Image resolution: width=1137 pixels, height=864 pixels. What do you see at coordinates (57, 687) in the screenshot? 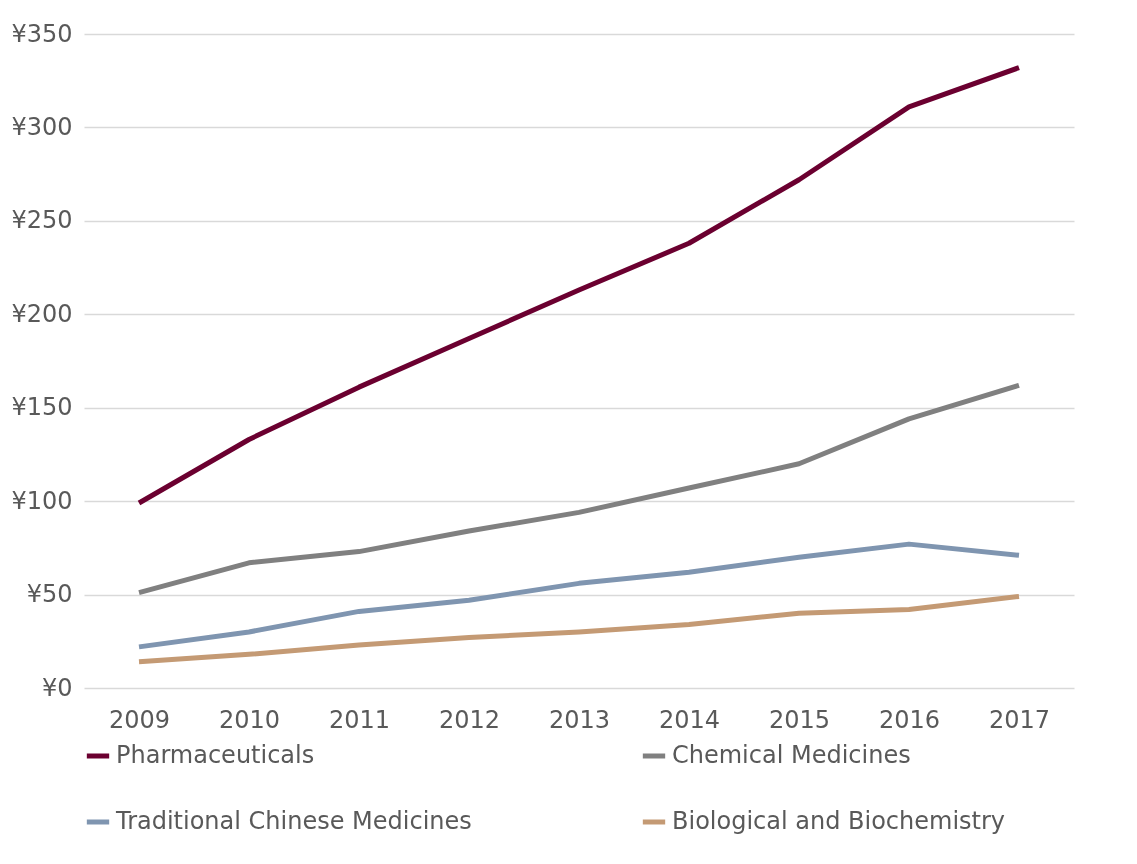
I see `y-tick-label: ¥0` at bounding box center [57, 687].